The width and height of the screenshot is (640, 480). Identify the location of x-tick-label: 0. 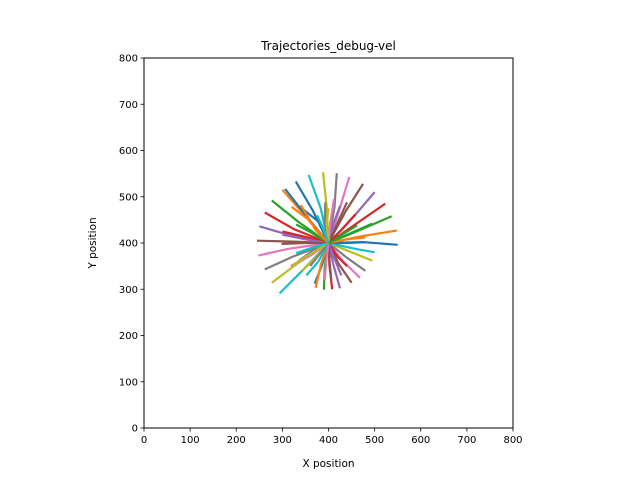
(144, 440).